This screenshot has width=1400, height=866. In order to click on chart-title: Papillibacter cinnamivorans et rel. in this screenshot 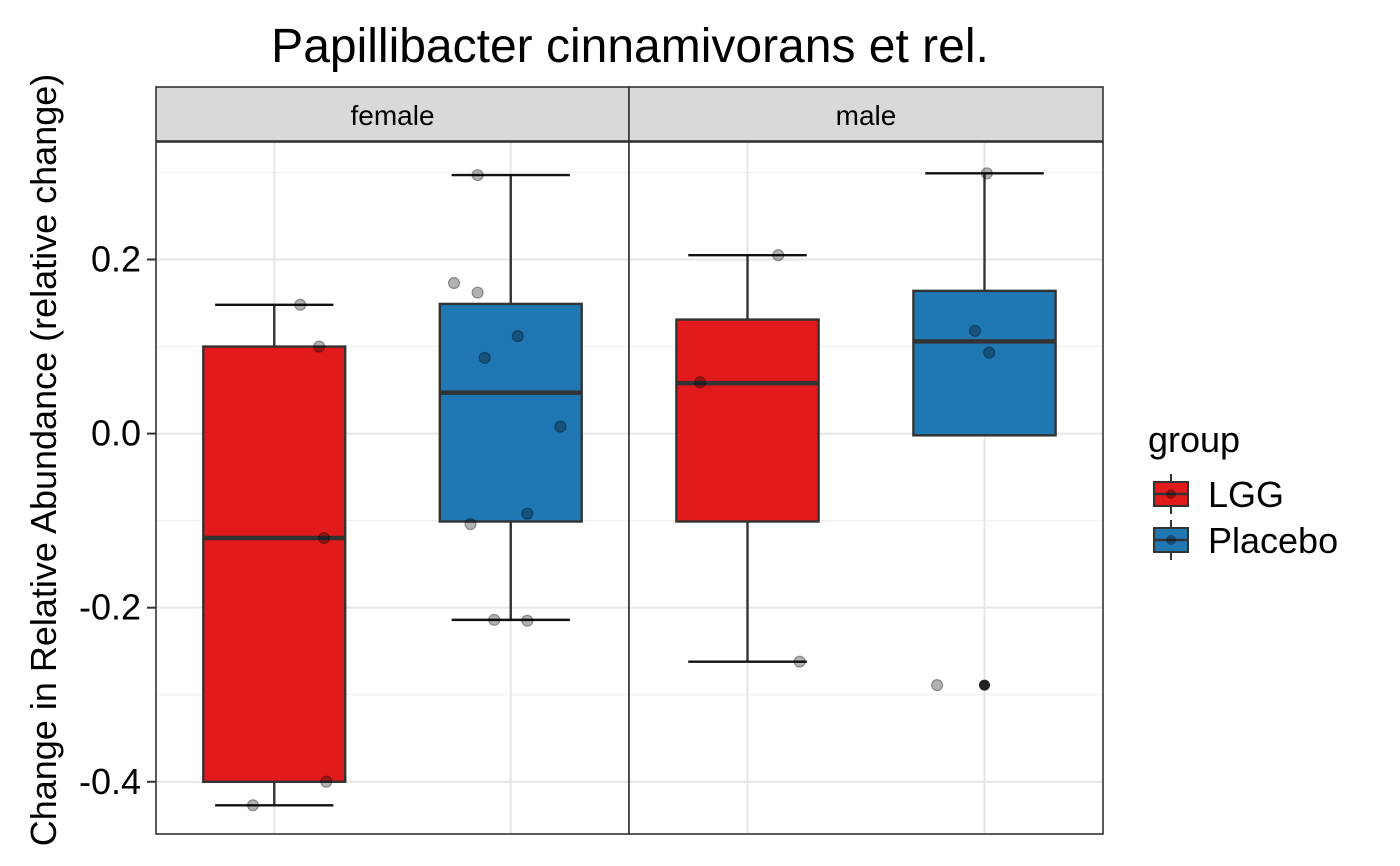, I will do `click(630, 46)`.